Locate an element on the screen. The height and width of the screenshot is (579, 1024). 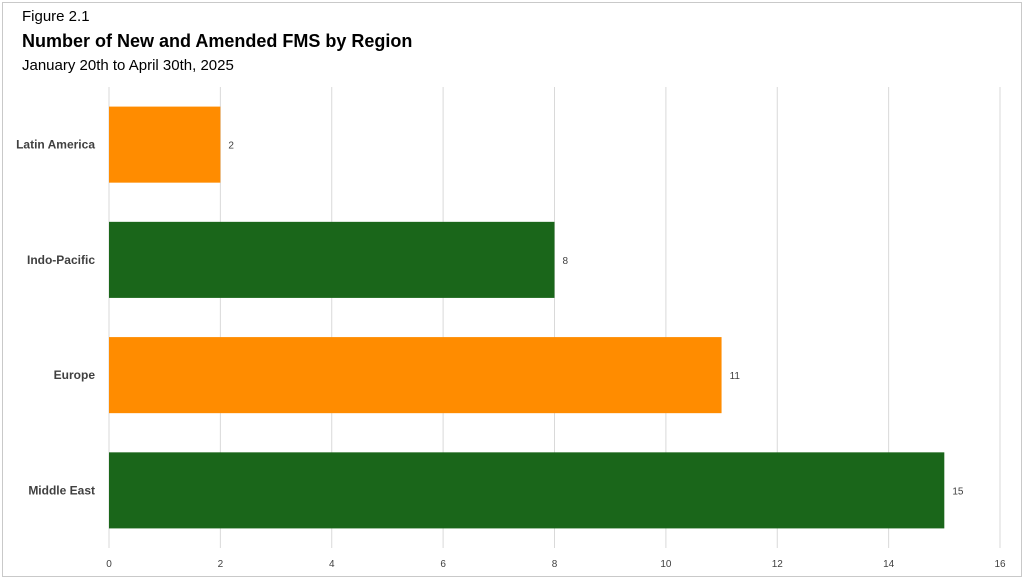
chart-subtitle: January 20th to April 30th, 2025 is located at coordinates (128, 65).